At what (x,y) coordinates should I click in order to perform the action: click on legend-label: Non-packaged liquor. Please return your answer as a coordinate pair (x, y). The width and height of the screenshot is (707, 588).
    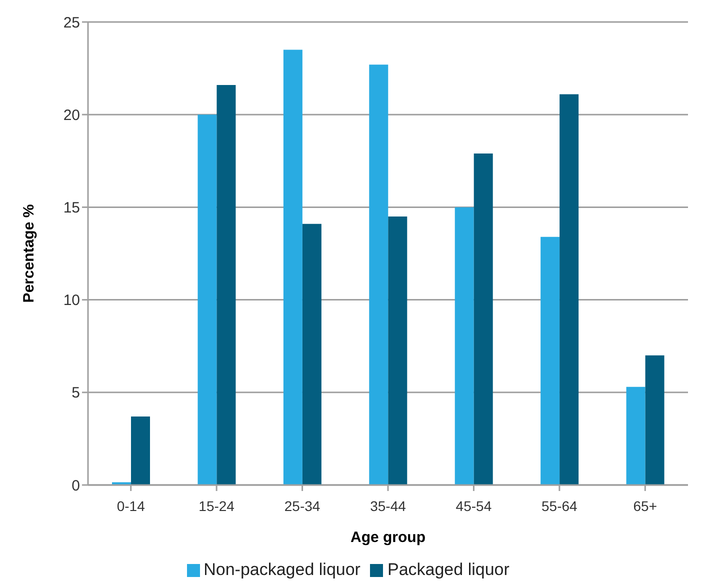
    Looking at the image, I should click on (282, 569).